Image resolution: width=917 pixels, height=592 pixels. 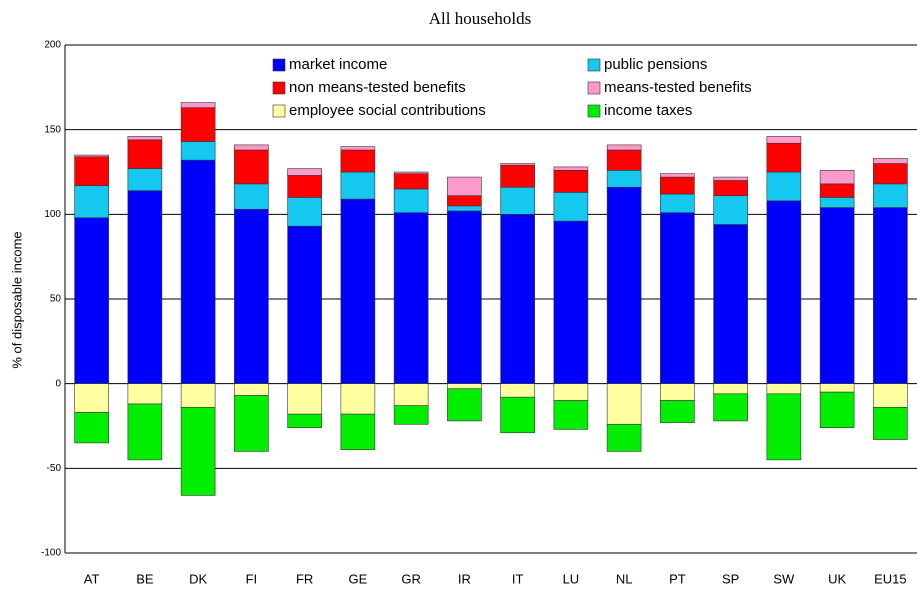 What do you see at coordinates (252, 578) in the screenshot?
I see `x-tick-label: FI` at bounding box center [252, 578].